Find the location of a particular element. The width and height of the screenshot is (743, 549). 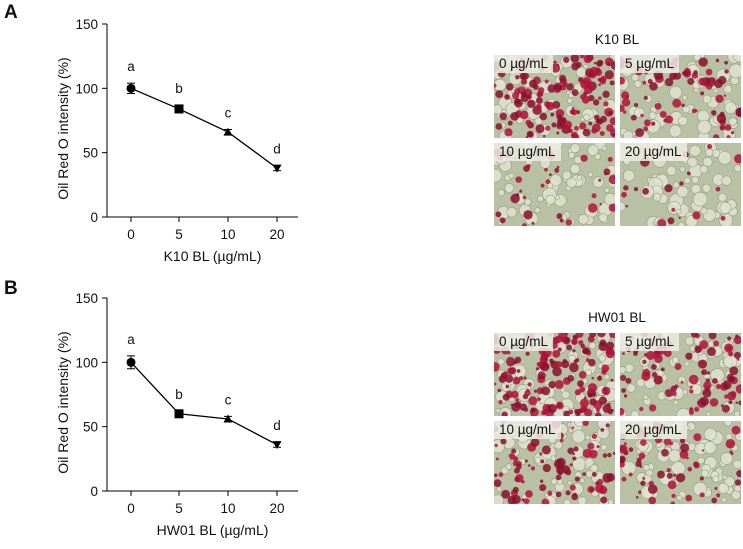

panel-letter-b: B is located at coordinates (11, 288).